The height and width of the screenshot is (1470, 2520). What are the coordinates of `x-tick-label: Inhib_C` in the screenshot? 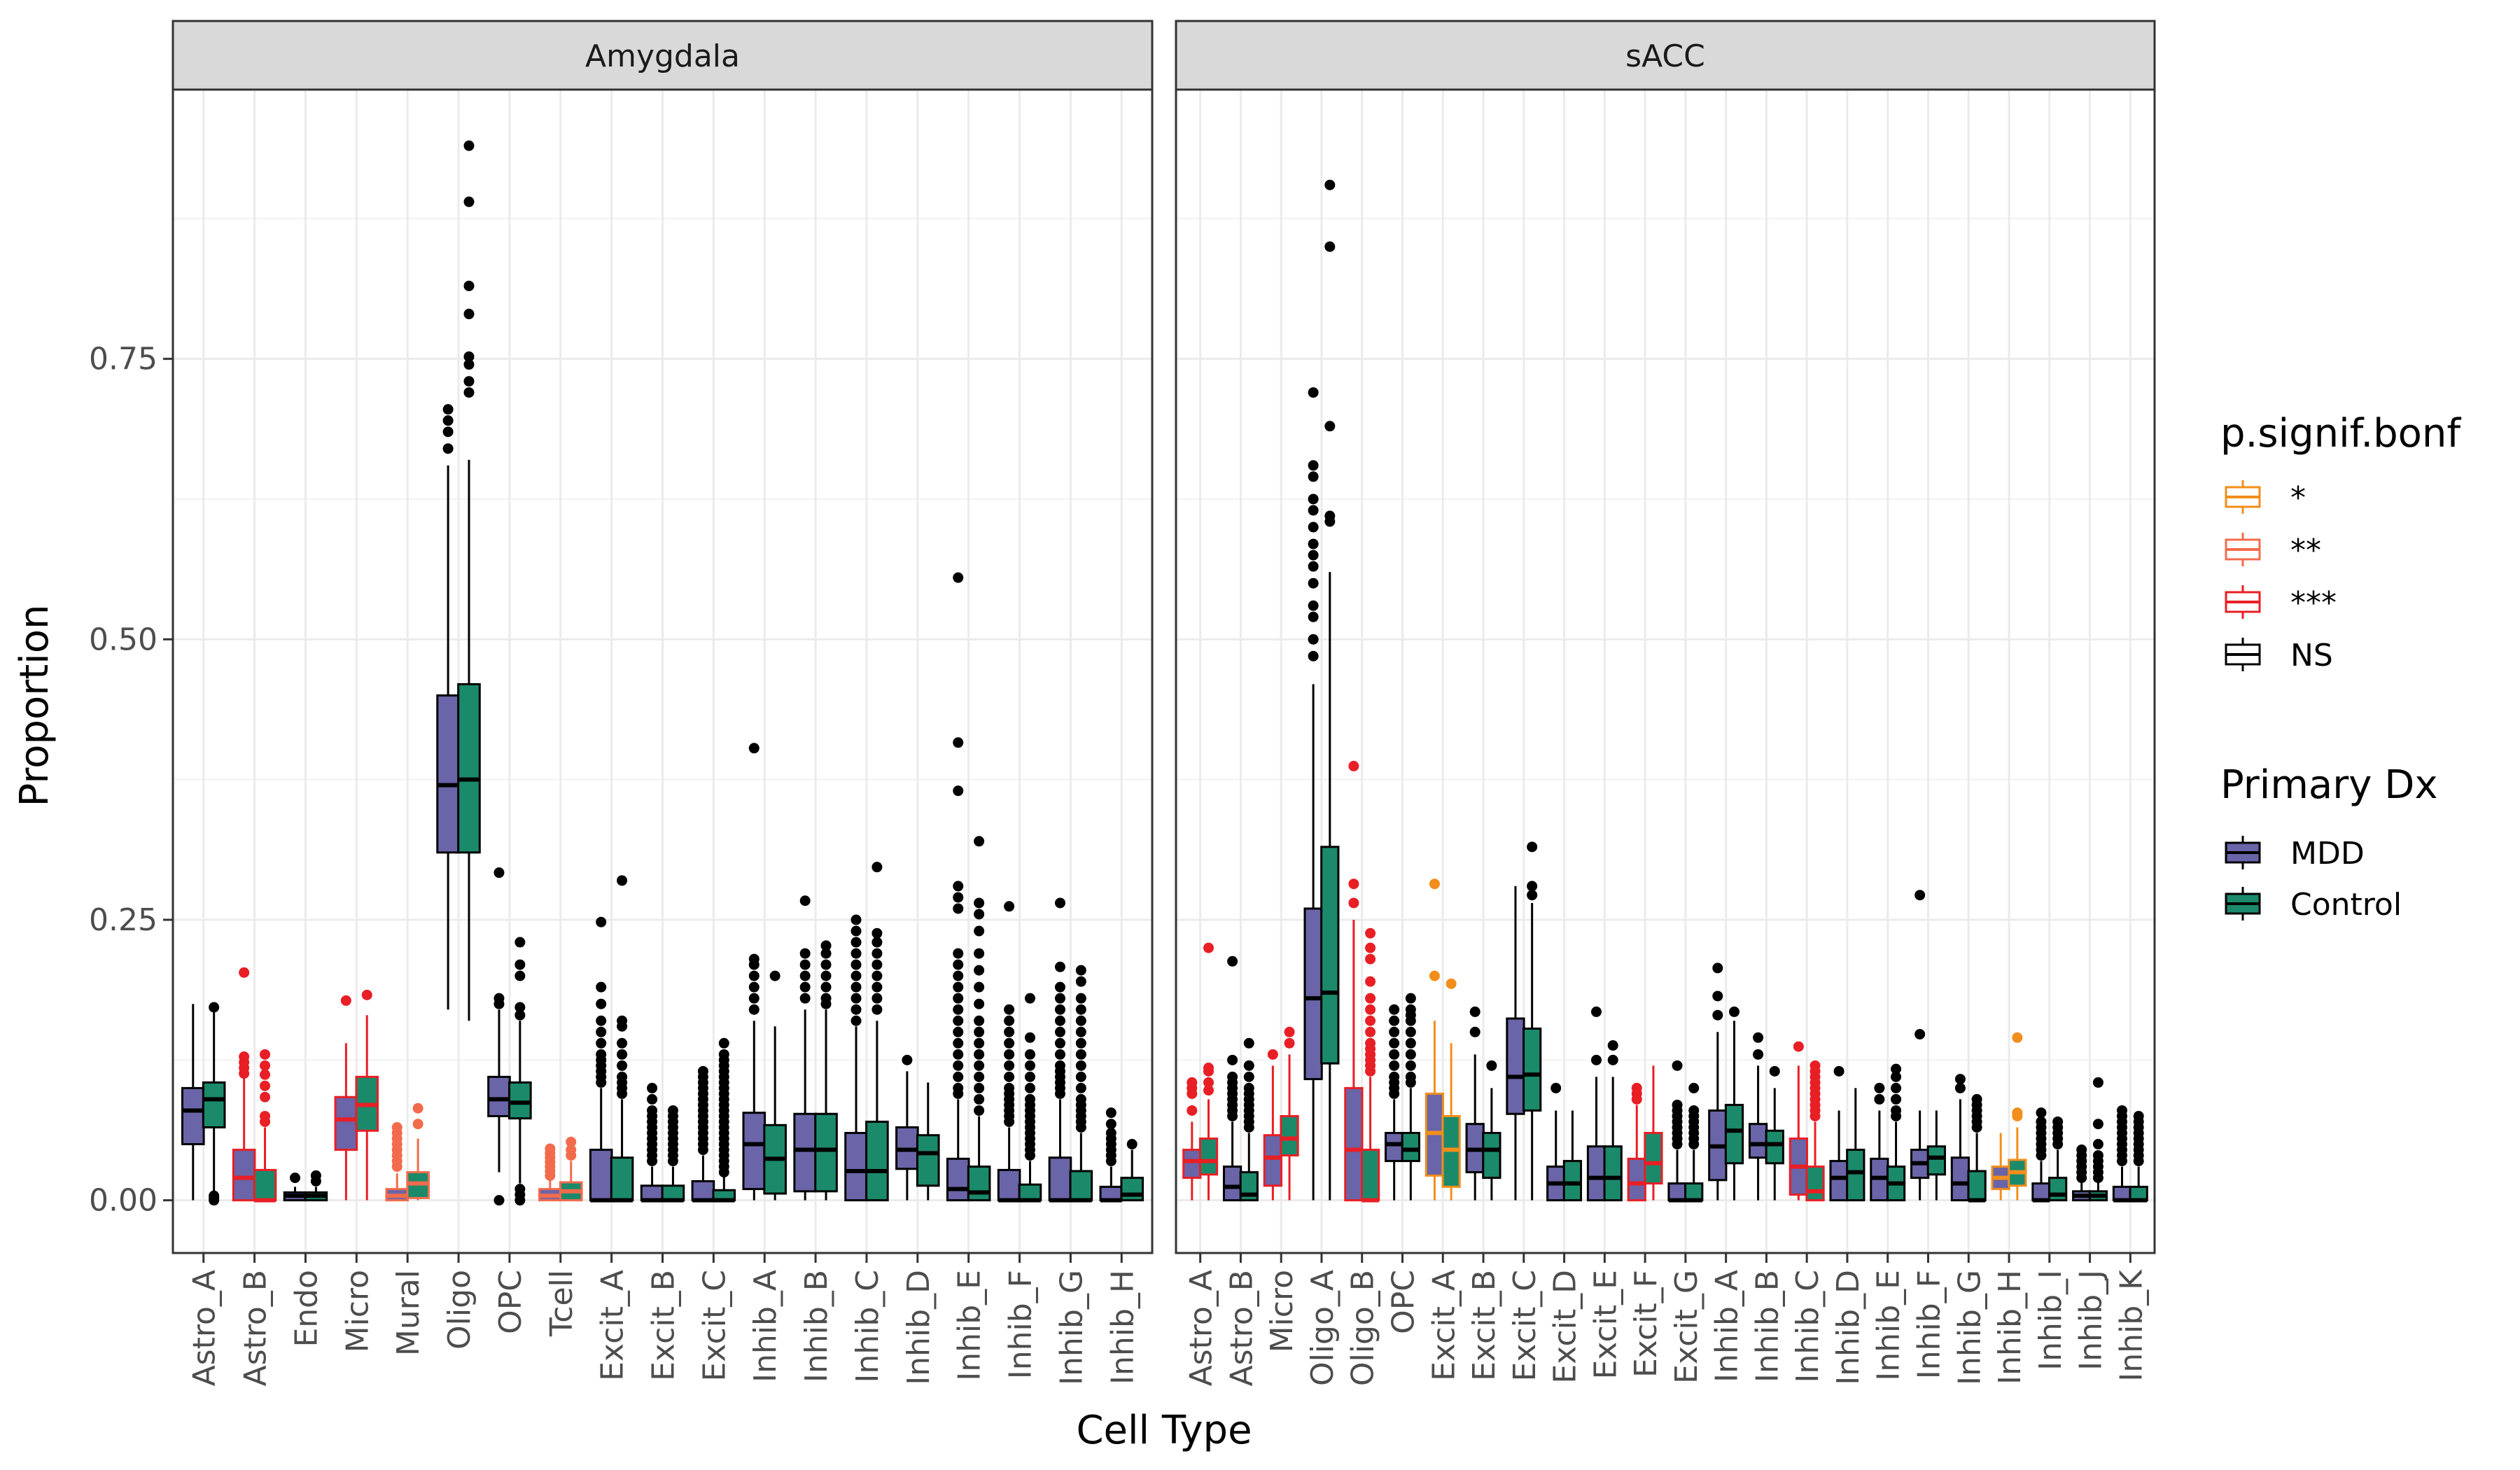 It's located at (868, 1326).